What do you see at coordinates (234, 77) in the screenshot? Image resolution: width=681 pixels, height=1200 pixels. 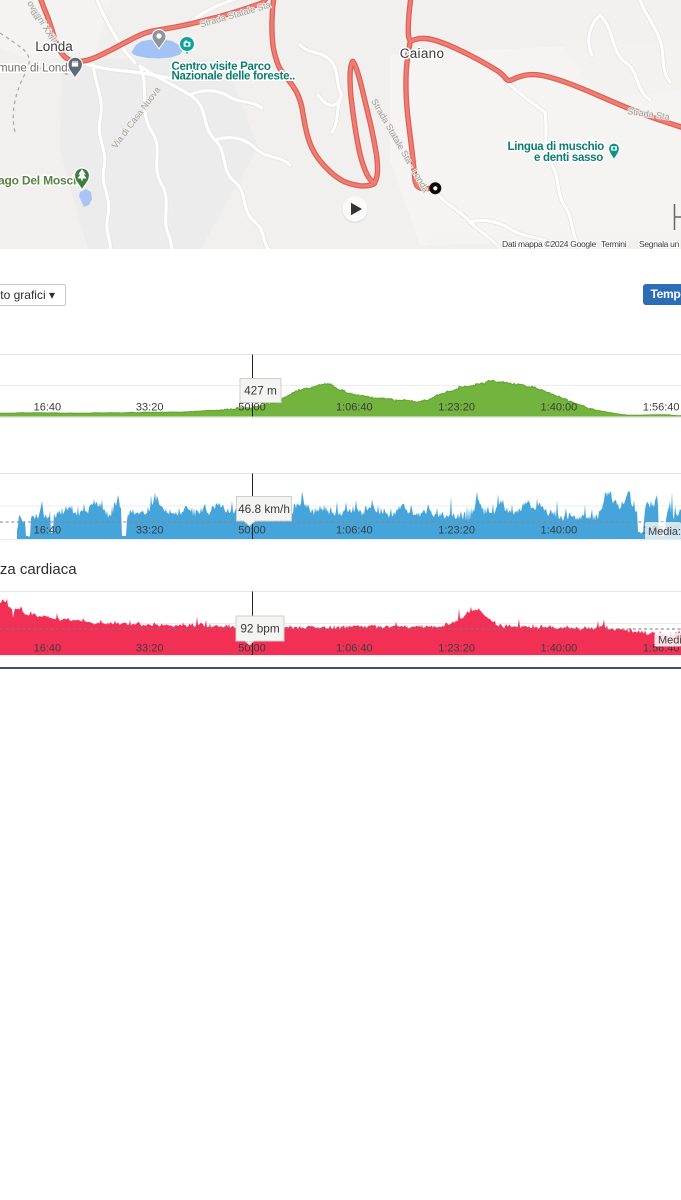 I see `svg-text: Nazionale delle foreste..` at bounding box center [234, 77].